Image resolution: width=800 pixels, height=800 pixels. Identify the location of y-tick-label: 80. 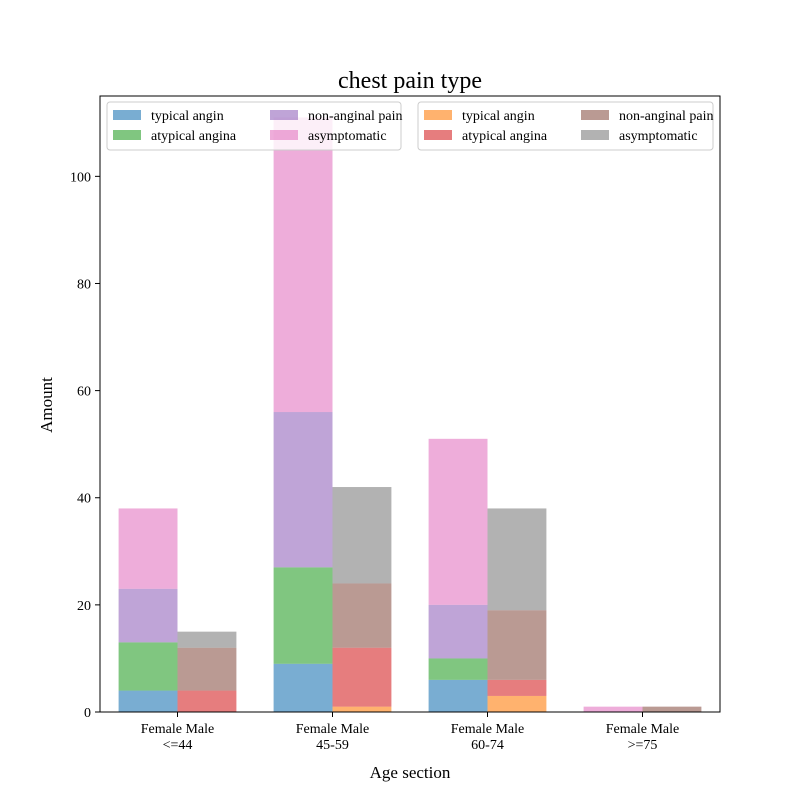
(84, 284).